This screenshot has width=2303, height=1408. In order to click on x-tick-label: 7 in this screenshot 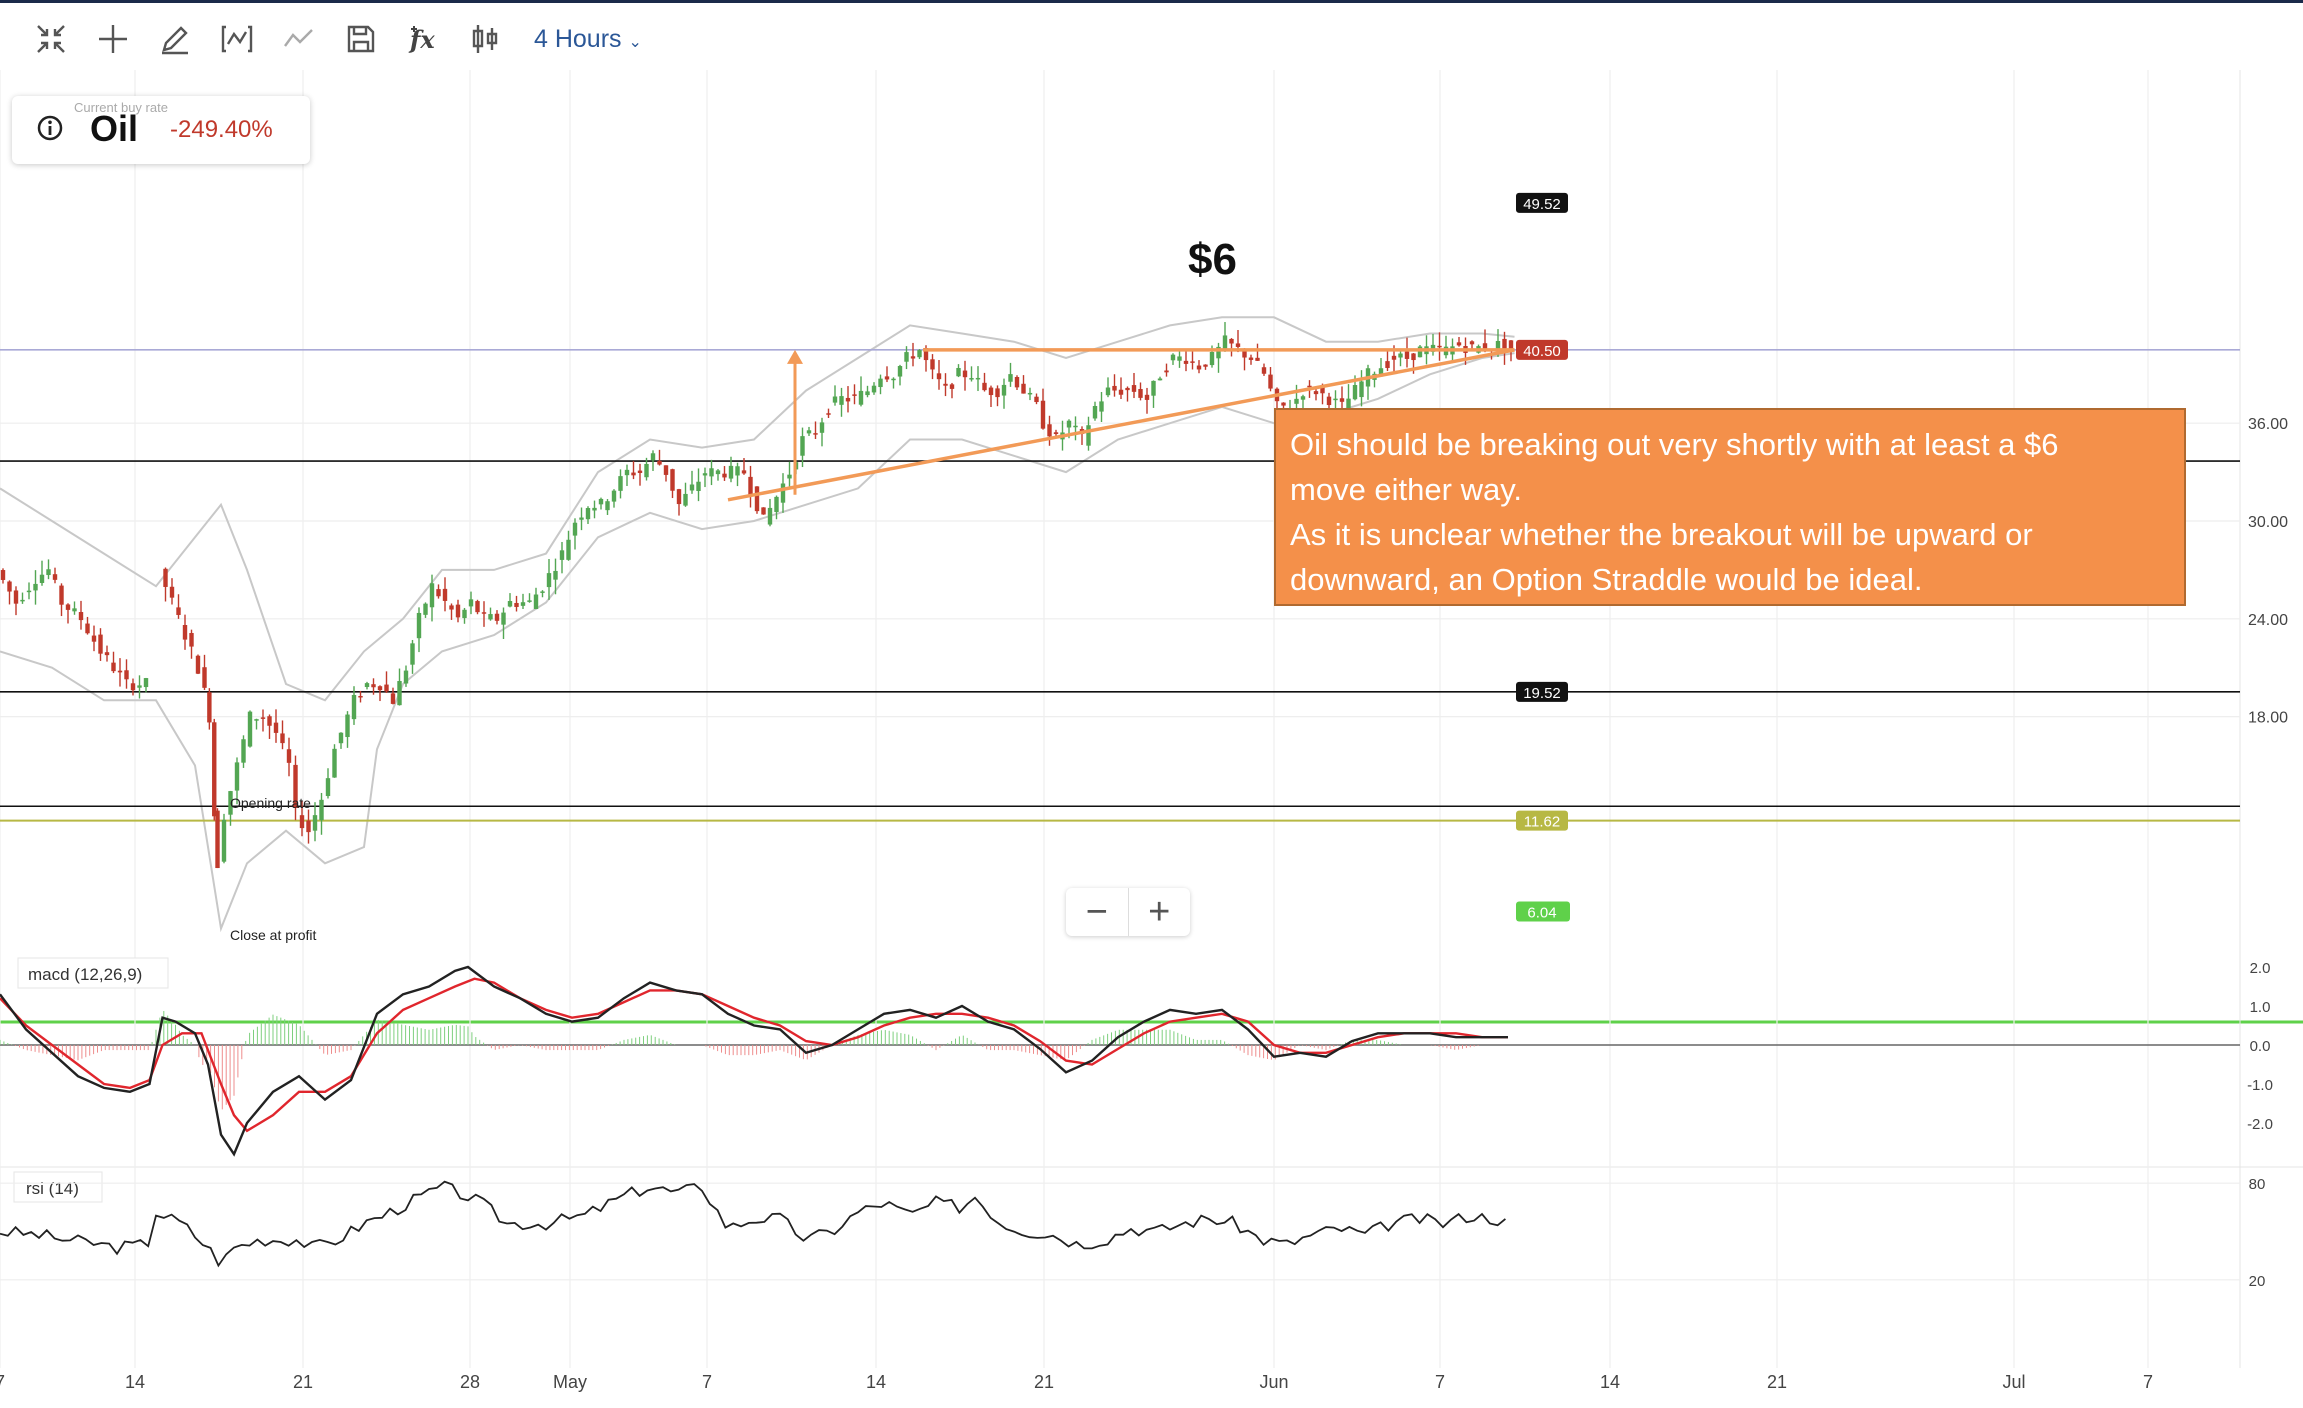, I will do `click(2148, 1382)`.